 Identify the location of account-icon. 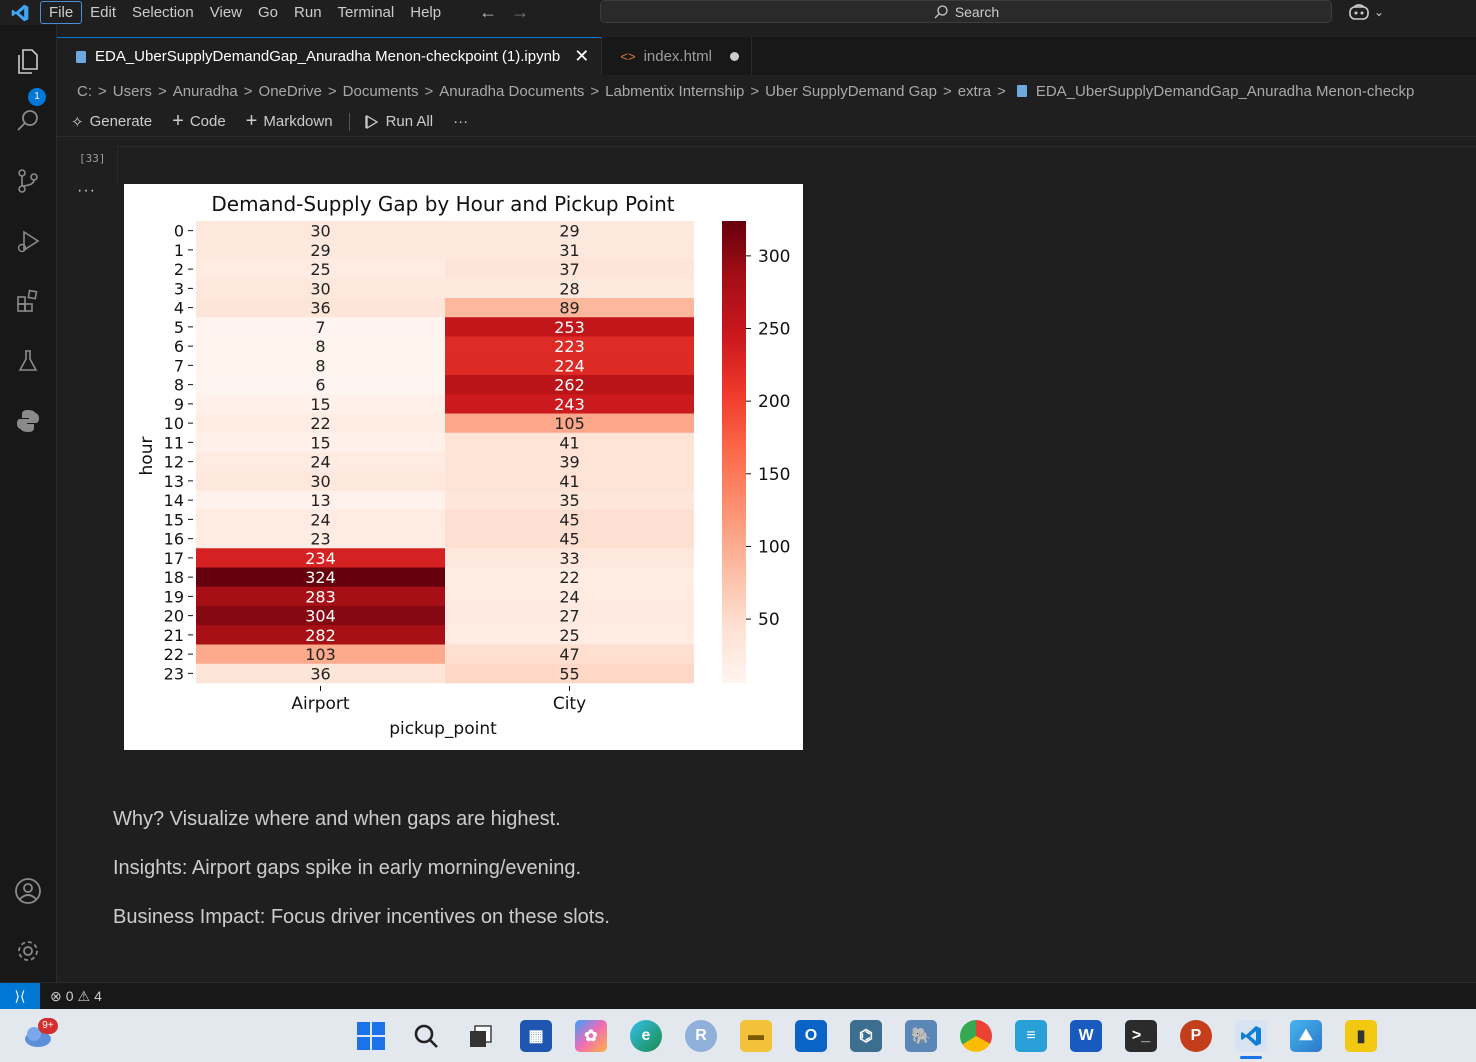
(28, 891).